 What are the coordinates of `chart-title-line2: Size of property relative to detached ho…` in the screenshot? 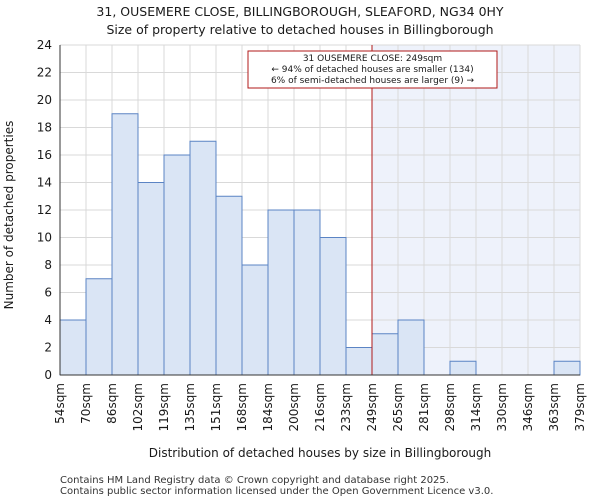 It's located at (299, 29).